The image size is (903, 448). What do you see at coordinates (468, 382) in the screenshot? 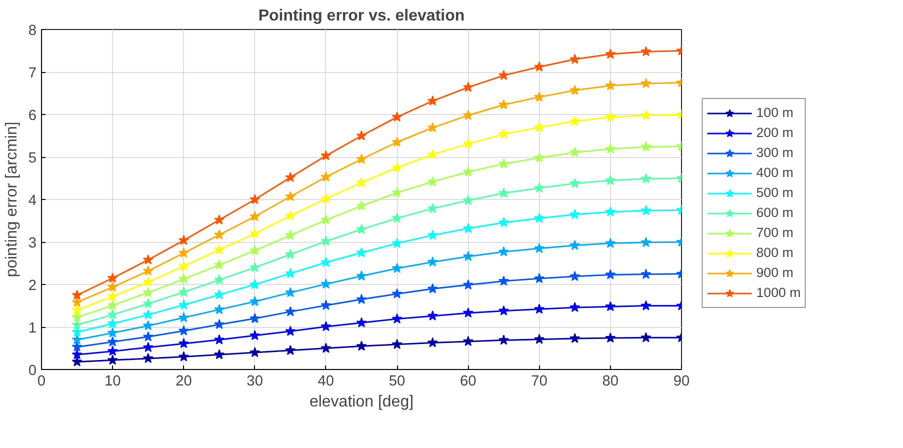
I see `x-tick-label: 60` at bounding box center [468, 382].